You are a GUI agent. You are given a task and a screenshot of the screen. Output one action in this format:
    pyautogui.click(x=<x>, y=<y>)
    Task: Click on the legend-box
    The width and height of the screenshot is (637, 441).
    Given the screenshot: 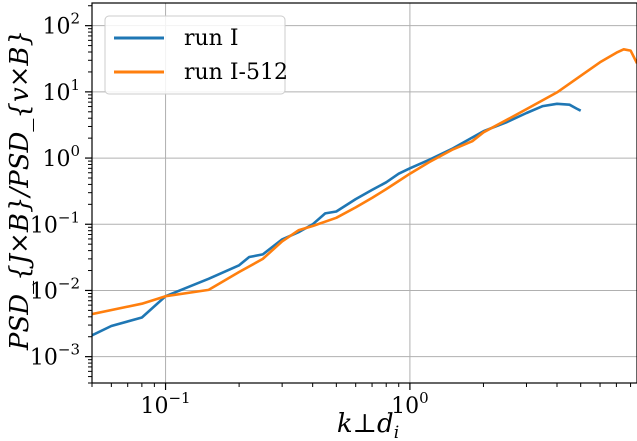 What is the action you would take?
    pyautogui.click(x=195, y=55)
    